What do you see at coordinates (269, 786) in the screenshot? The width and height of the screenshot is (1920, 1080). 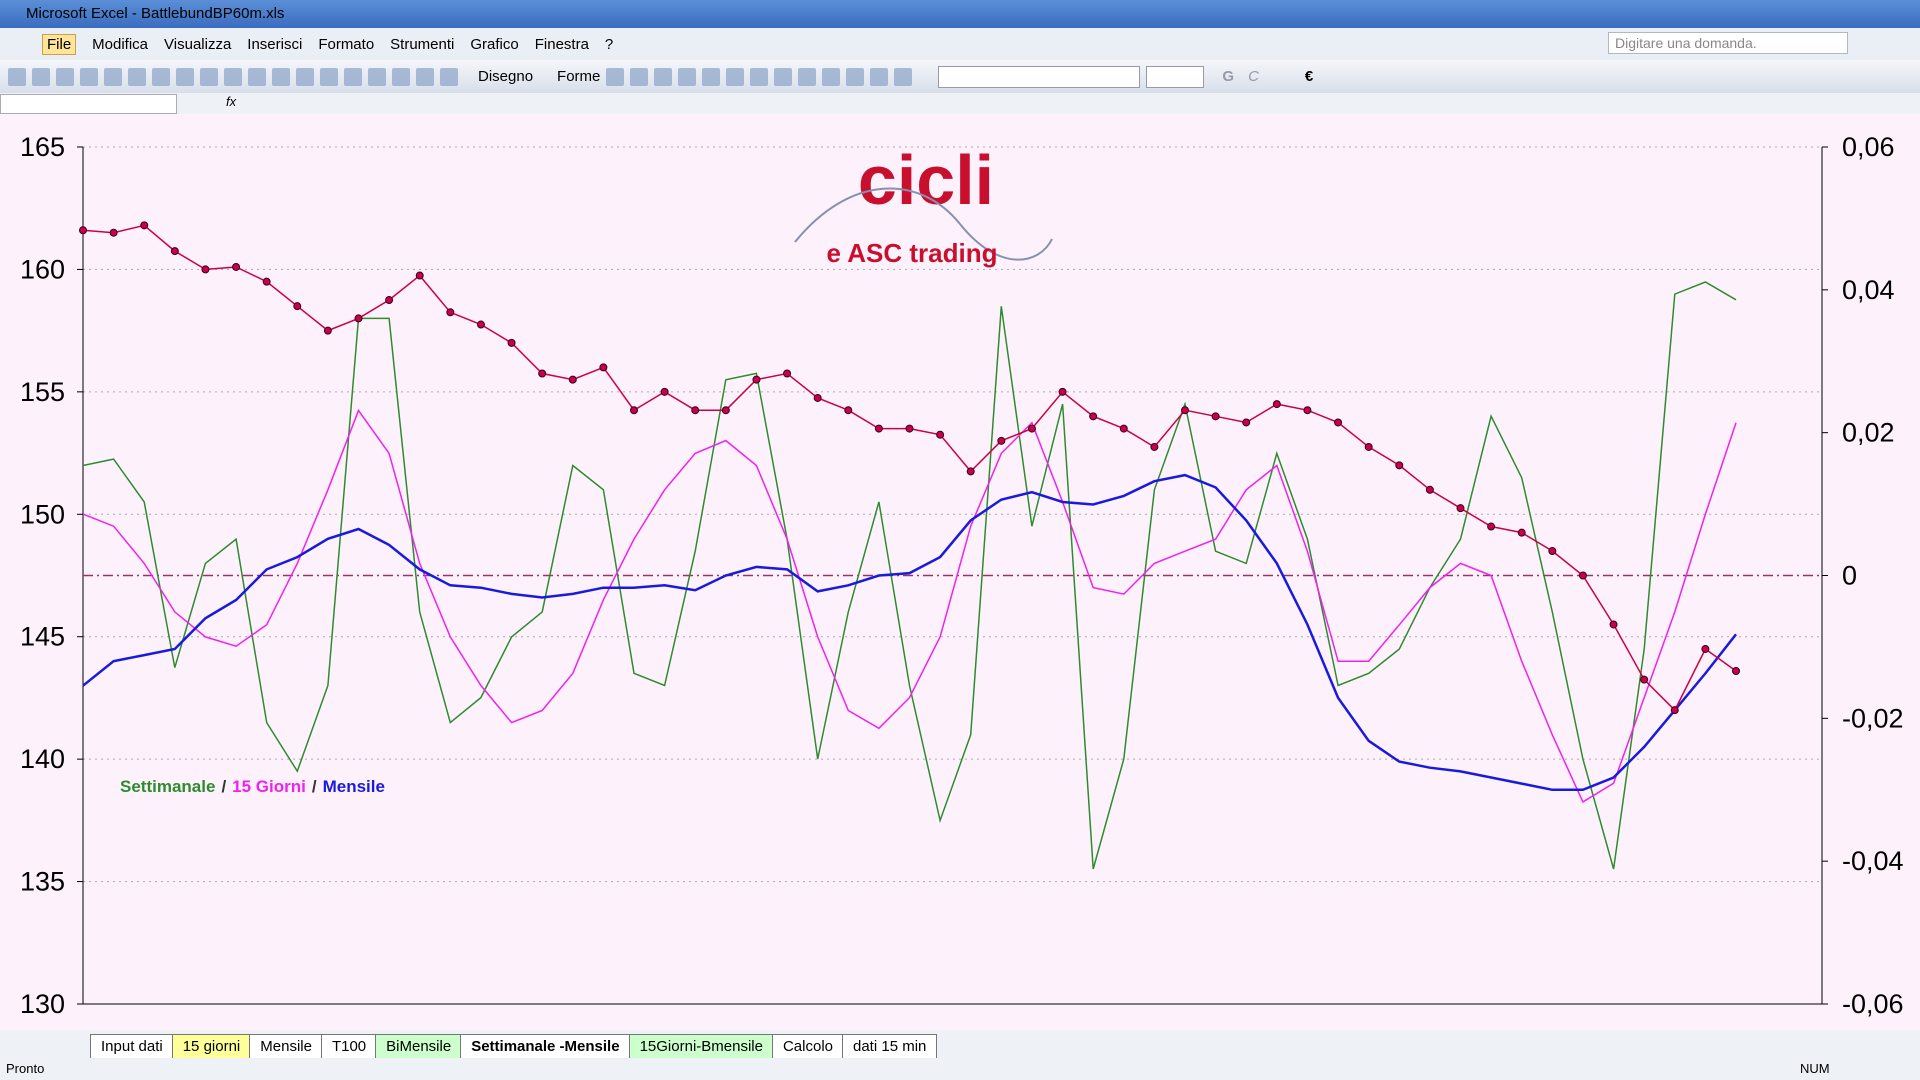 I see `legend-entry: 15 Giorni` at bounding box center [269, 786].